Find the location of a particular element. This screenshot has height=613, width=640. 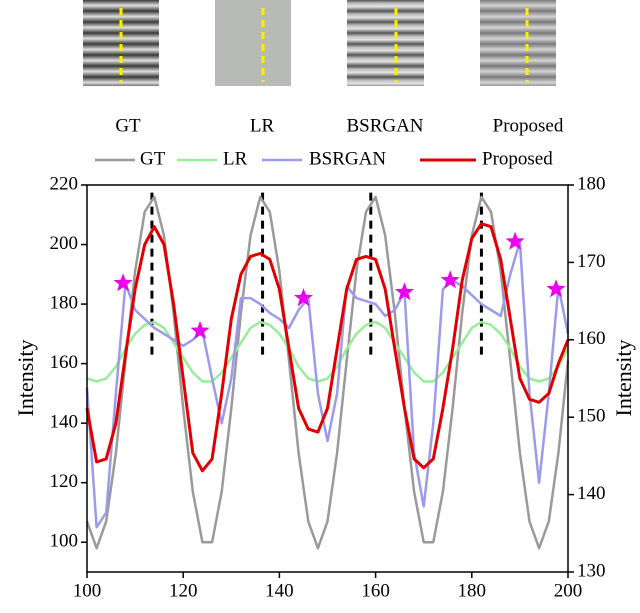

y-tick-label: 200 is located at coordinates (64, 243).